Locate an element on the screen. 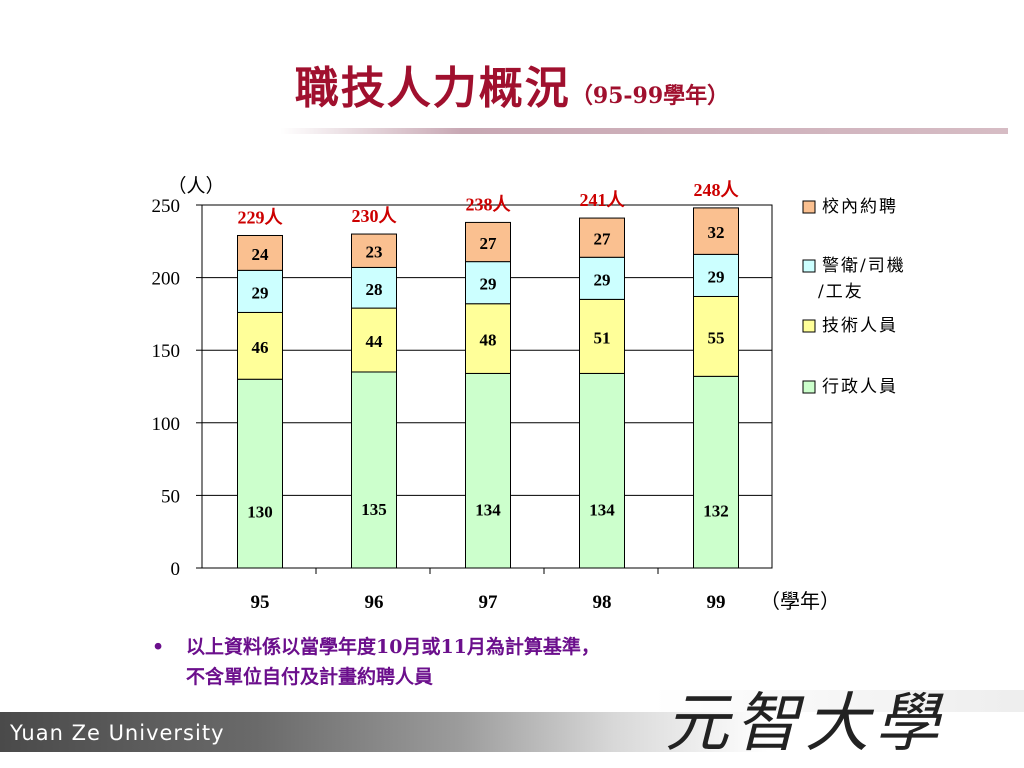  footer-band is located at coordinates (512, 732).